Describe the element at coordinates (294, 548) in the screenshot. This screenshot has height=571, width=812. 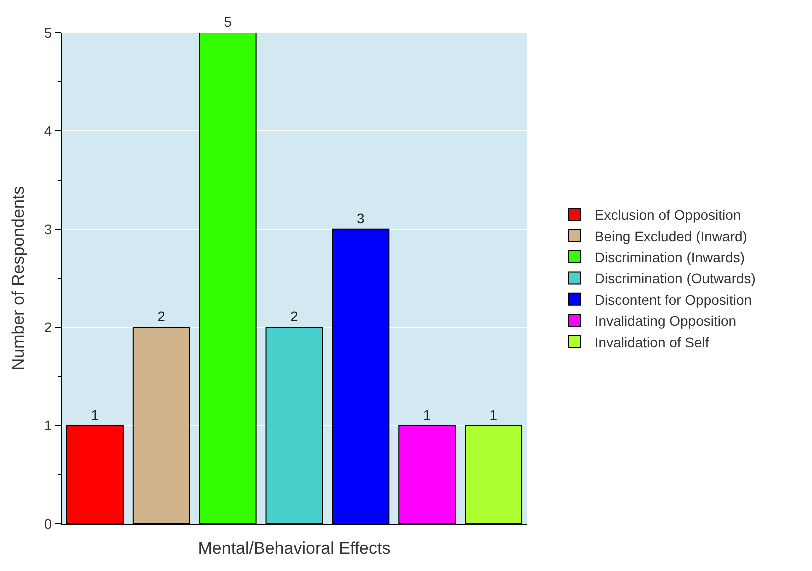
I see `x-axis-title: Mental/Behavioral Effects` at that location.